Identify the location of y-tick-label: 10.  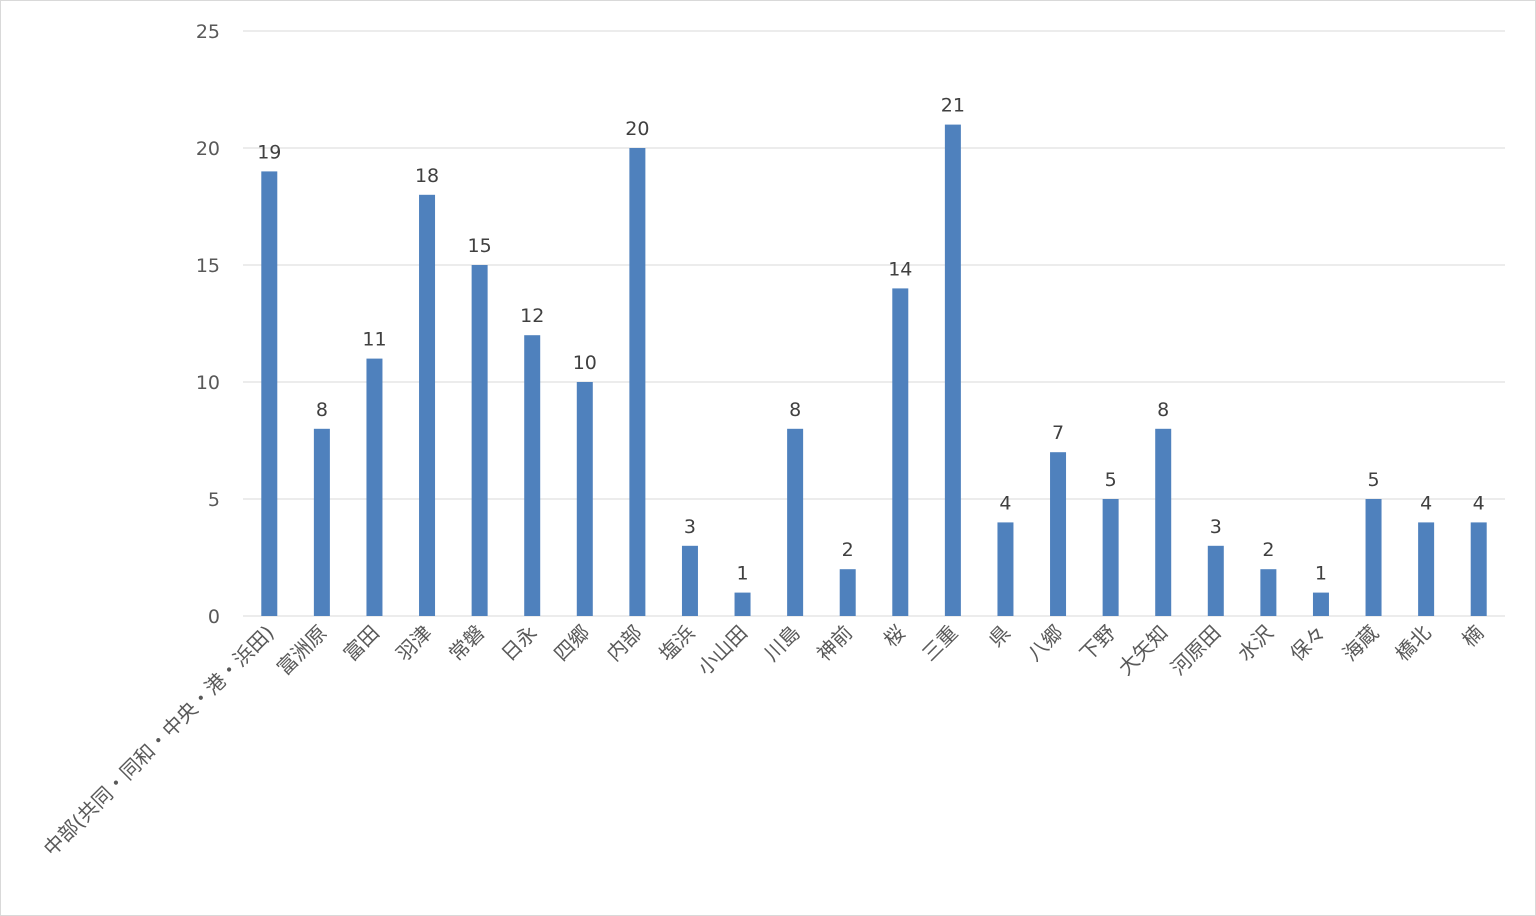
(208, 383).